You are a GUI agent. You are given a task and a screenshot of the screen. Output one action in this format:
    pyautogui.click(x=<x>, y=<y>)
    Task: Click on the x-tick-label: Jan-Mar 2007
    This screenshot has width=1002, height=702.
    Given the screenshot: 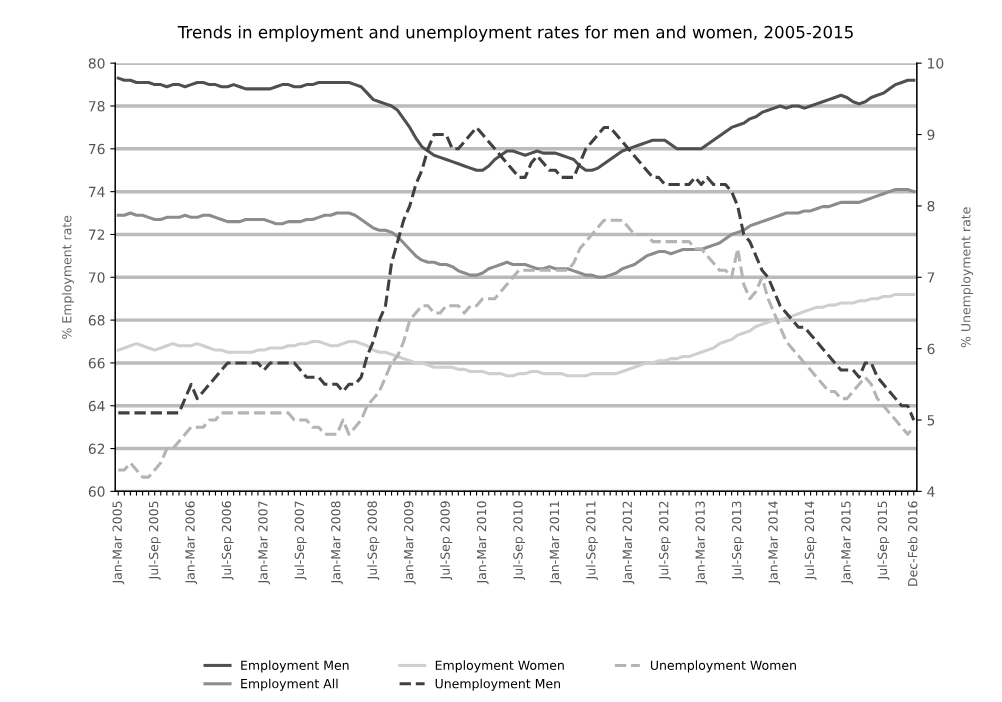 What is the action you would take?
    pyautogui.click(x=264, y=543)
    